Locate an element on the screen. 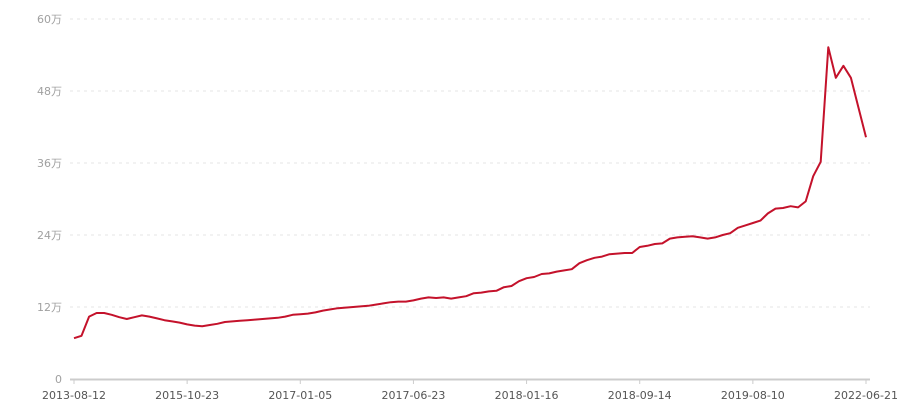 This screenshot has width=900, height=400. x-tick-label: 2019-08-10 is located at coordinates (753, 394).